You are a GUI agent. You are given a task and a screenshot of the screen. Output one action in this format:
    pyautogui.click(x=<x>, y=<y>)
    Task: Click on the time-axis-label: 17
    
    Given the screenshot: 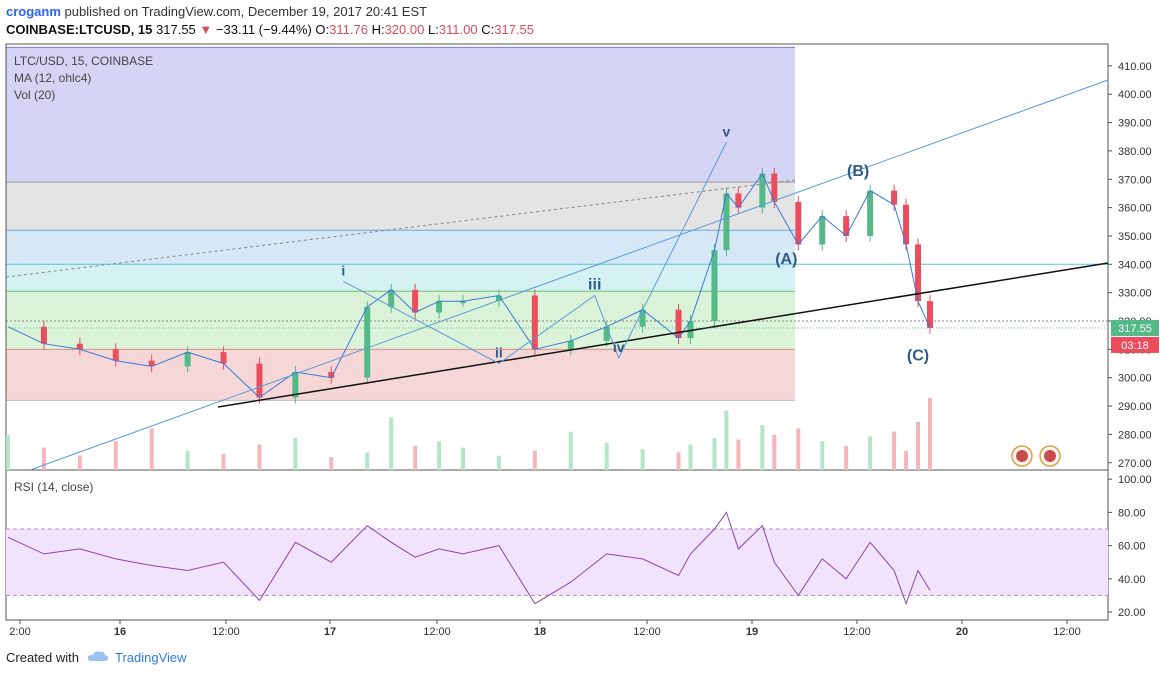 What is the action you would take?
    pyautogui.click(x=330, y=632)
    